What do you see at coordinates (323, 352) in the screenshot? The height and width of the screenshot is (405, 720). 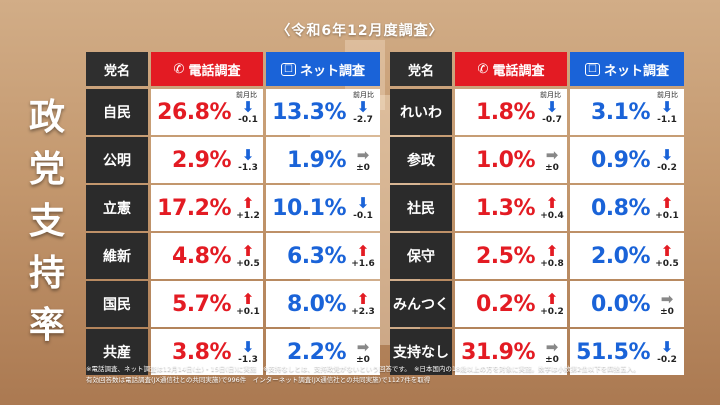 I see `net-result: 2.2% ➡ ±0` at bounding box center [323, 352].